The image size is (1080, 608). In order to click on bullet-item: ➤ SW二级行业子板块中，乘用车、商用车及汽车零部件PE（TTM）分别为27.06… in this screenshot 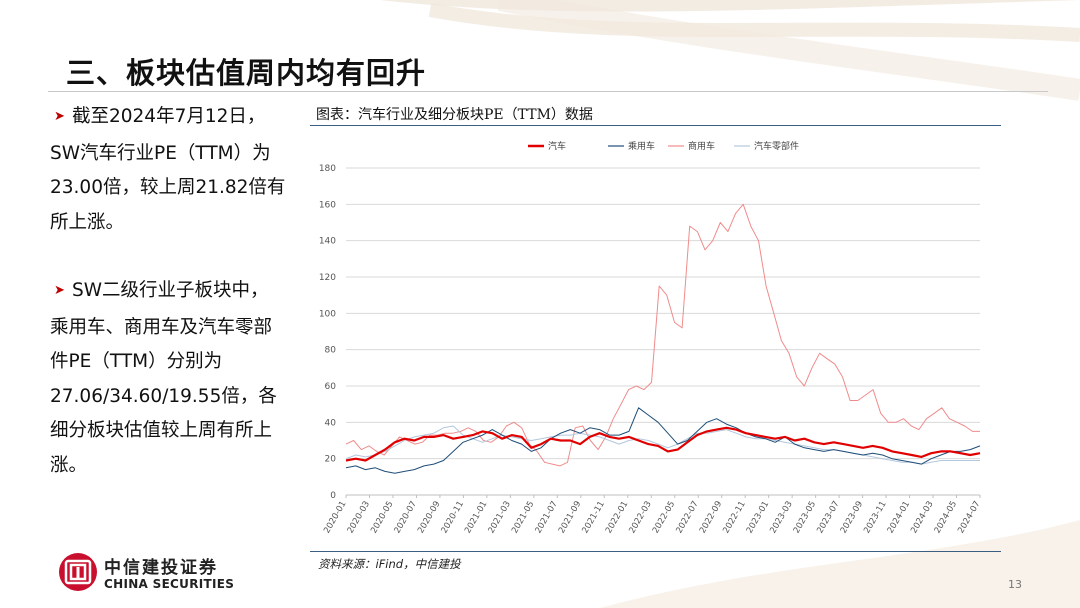, I will do `click(168, 378)`.